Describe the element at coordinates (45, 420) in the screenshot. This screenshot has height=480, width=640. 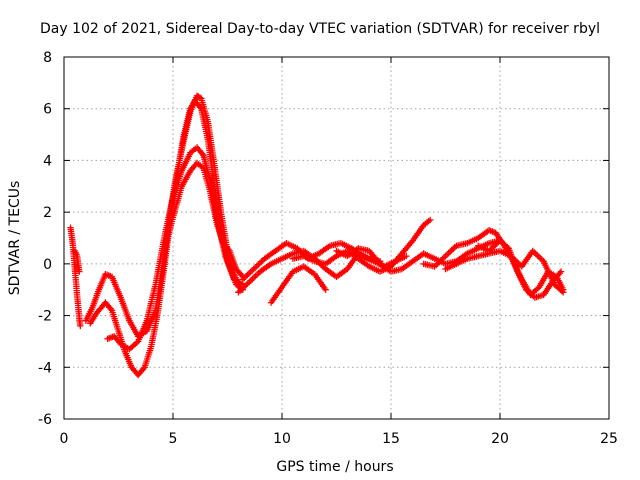
I see `y-tick-label: -6` at that location.